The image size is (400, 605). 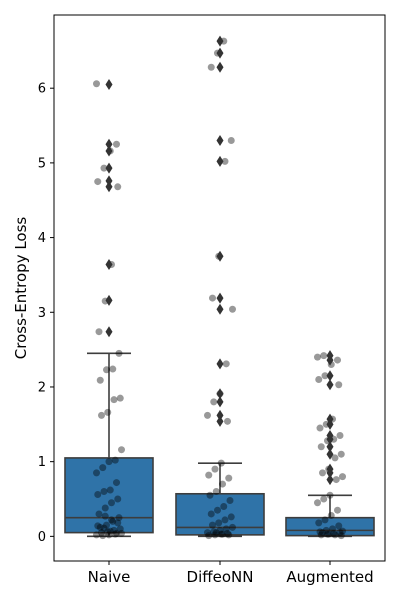 I want to click on x-tick-label: Naive, so click(x=109, y=577).